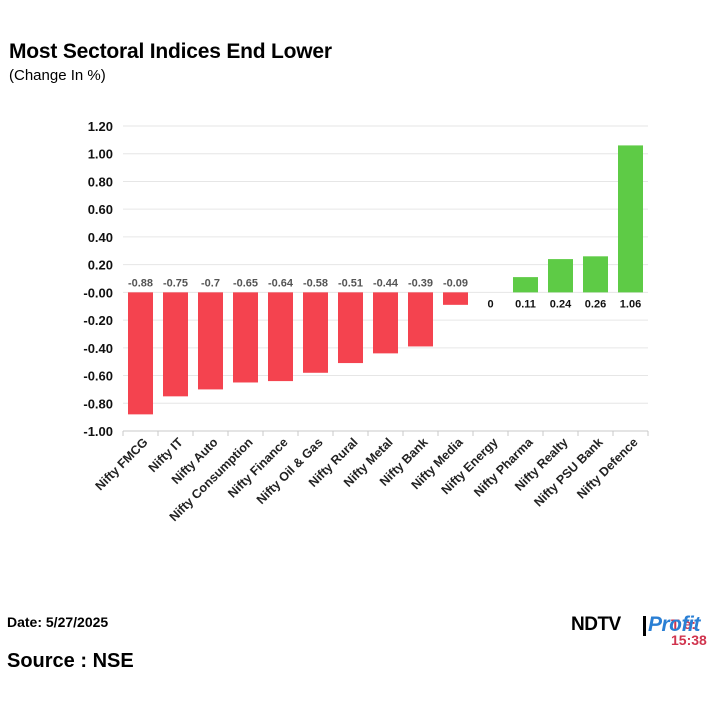 The width and height of the screenshot is (720, 720). What do you see at coordinates (525, 304) in the screenshot?
I see `bar-value-label: 0.11` at bounding box center [525, 304].